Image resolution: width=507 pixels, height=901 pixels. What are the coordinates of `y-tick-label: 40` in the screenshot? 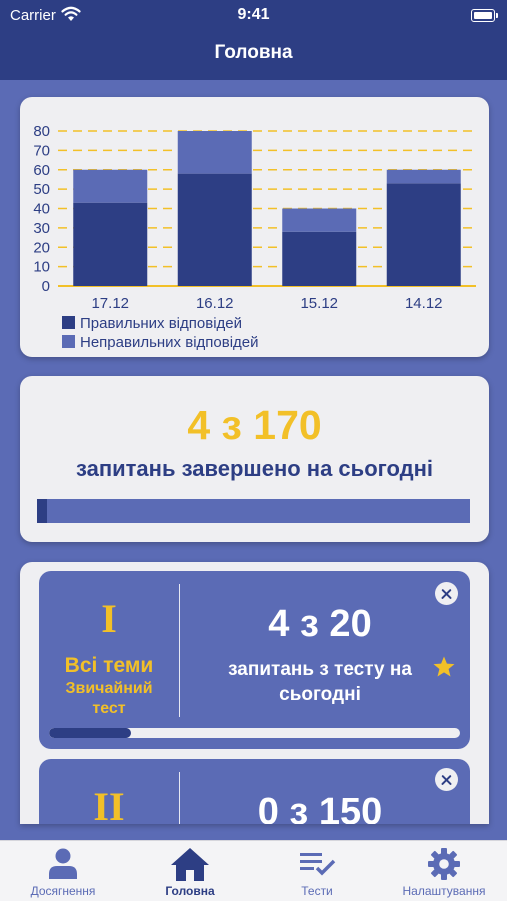 It's located at (41, 209).